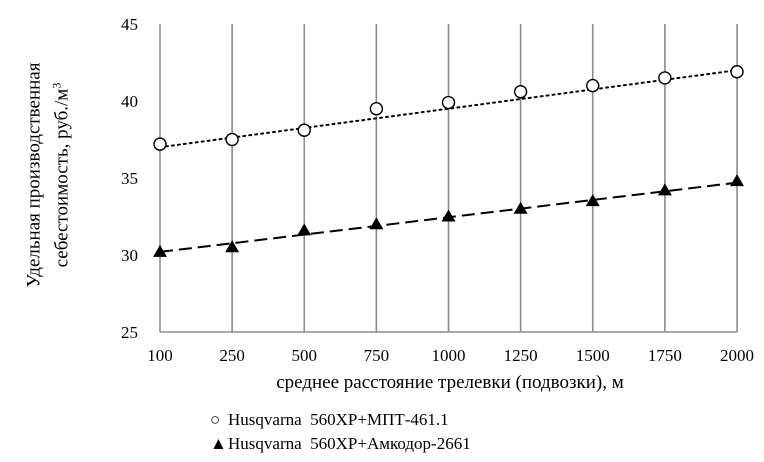  What do you see at coordinates (129, 101) in the screenshot?
I see `y-tick-label-40: 40` at bounding box center [129, 101].